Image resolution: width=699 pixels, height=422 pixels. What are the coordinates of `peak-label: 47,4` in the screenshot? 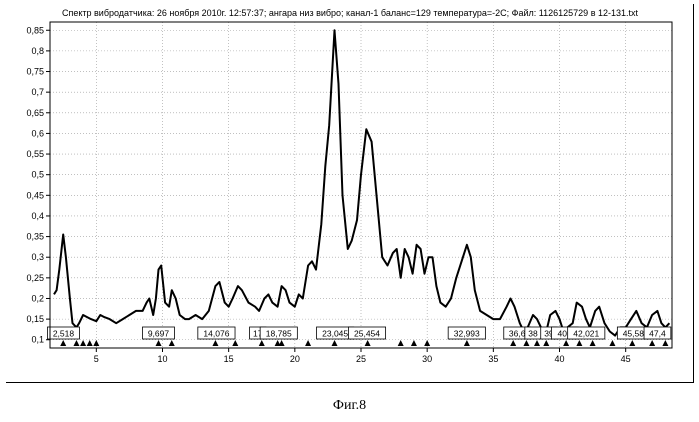 It's located at (657, 333).